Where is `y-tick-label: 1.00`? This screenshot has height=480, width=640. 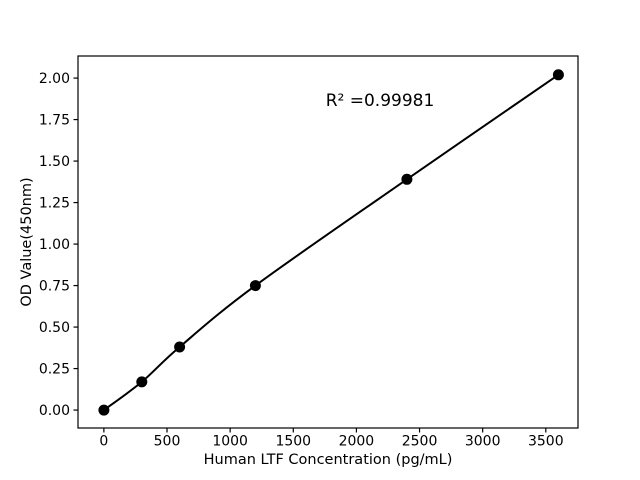 y-tick-label: 1.00 is located at coordinates (54, 245).